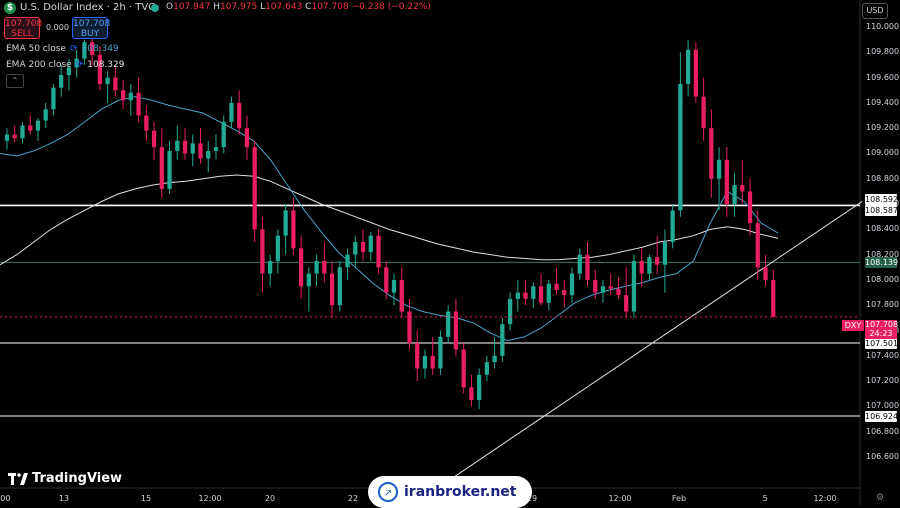 This screenshot has width=900, height=508. What do you see at coordinates (330, 7) in the screenshot?
I see `close-value: 107.708` at bounding box center [330, 7].